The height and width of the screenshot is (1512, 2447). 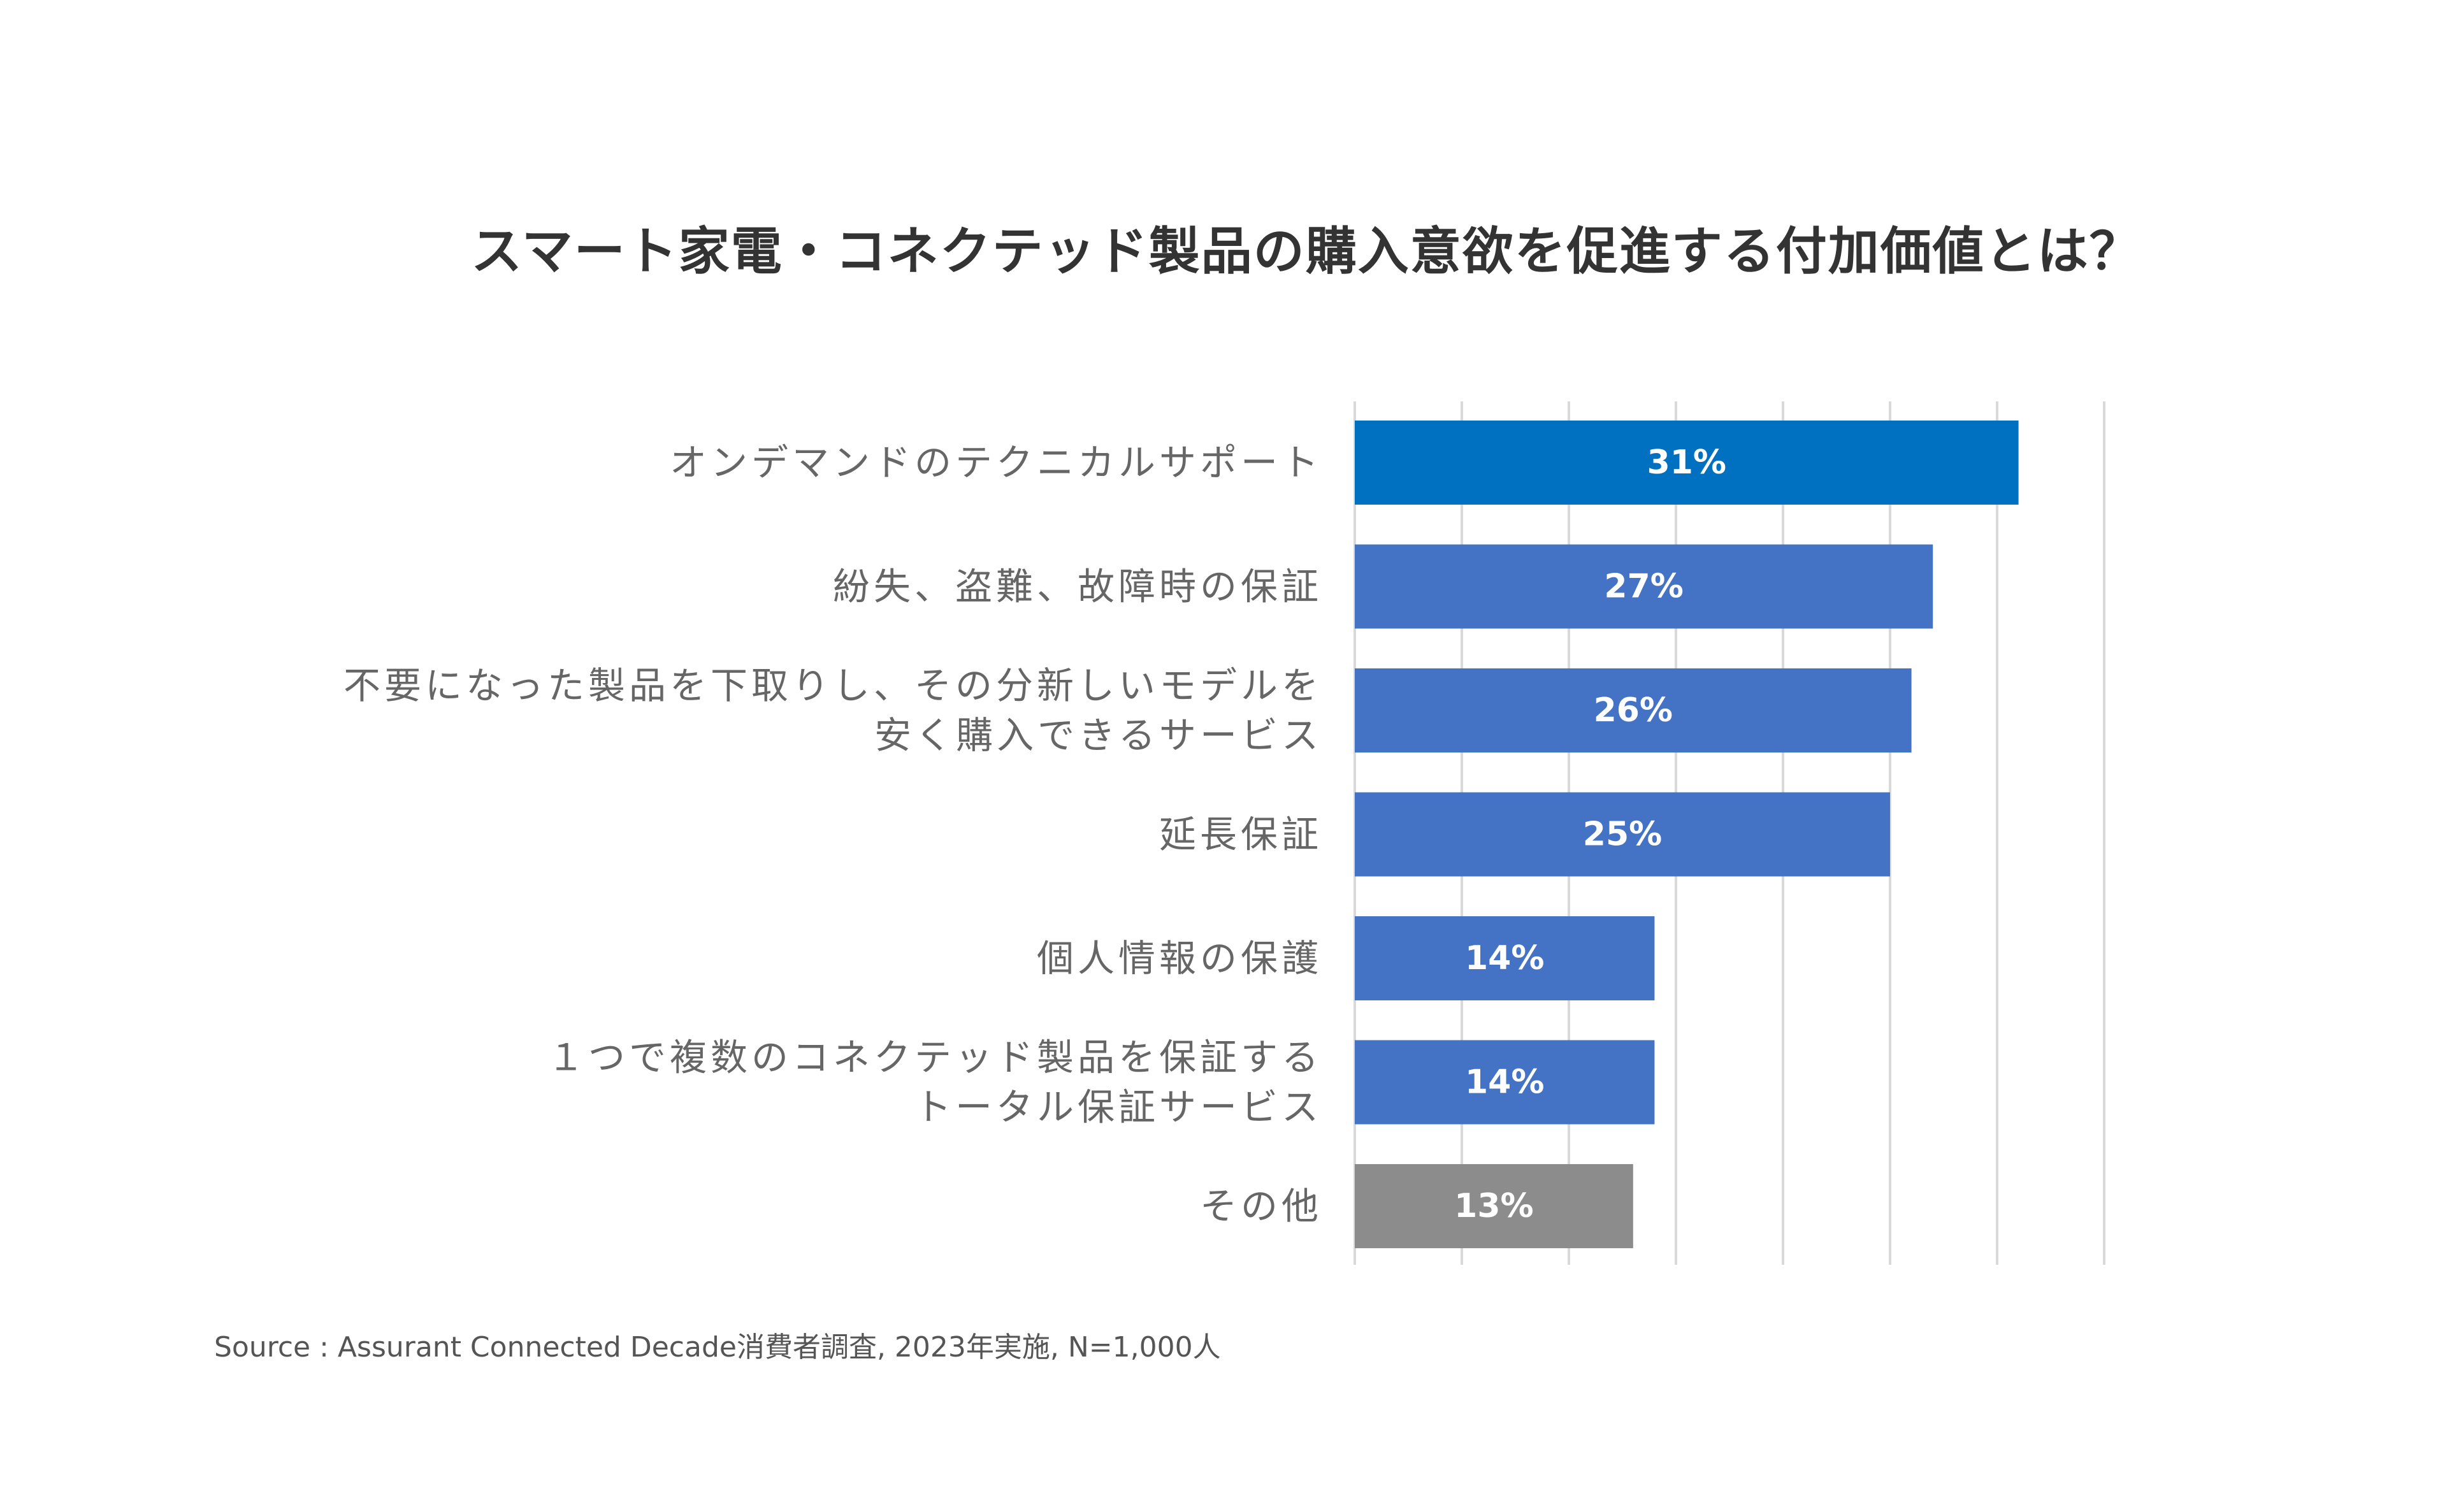 I want to click on category-label: オンデマンドのテクニカルサポート, so click(x=996, y=462).